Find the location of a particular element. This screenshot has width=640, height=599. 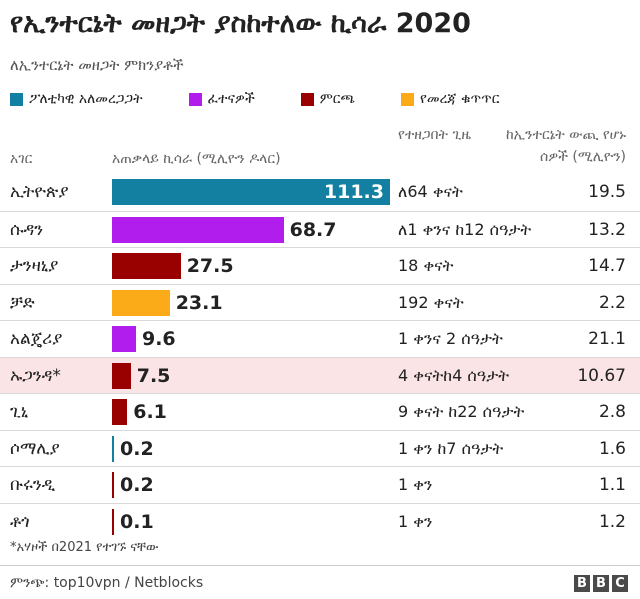

bar-value-label: 6.1 is located at coordinates (150, 412).